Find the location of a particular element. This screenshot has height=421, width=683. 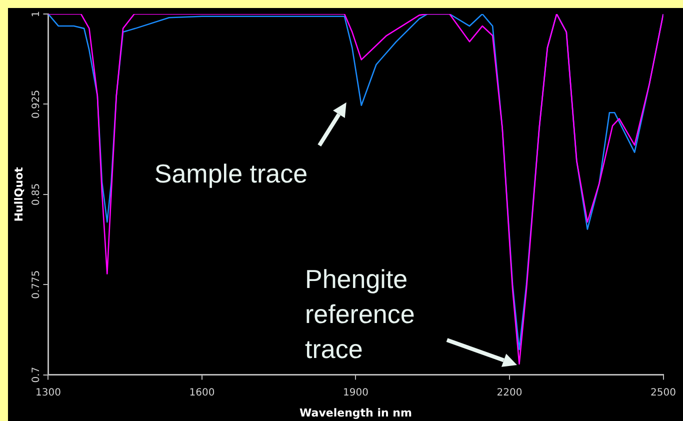

y-tick-label: 0.775 is located at coordinates (36, 284).